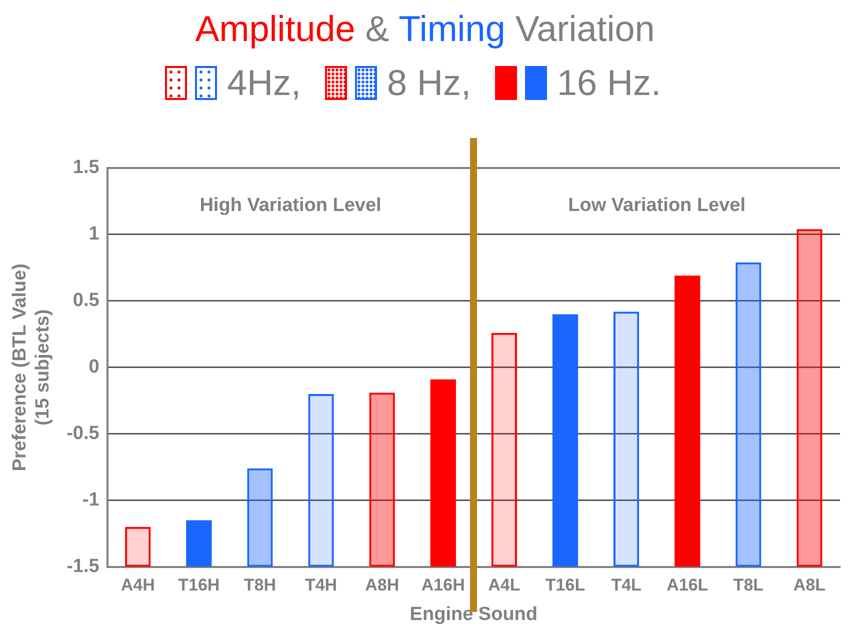  Describe the element at coordinates (86, 301) in the screenshot. I see `y-tick-label: 0.5` at that location.